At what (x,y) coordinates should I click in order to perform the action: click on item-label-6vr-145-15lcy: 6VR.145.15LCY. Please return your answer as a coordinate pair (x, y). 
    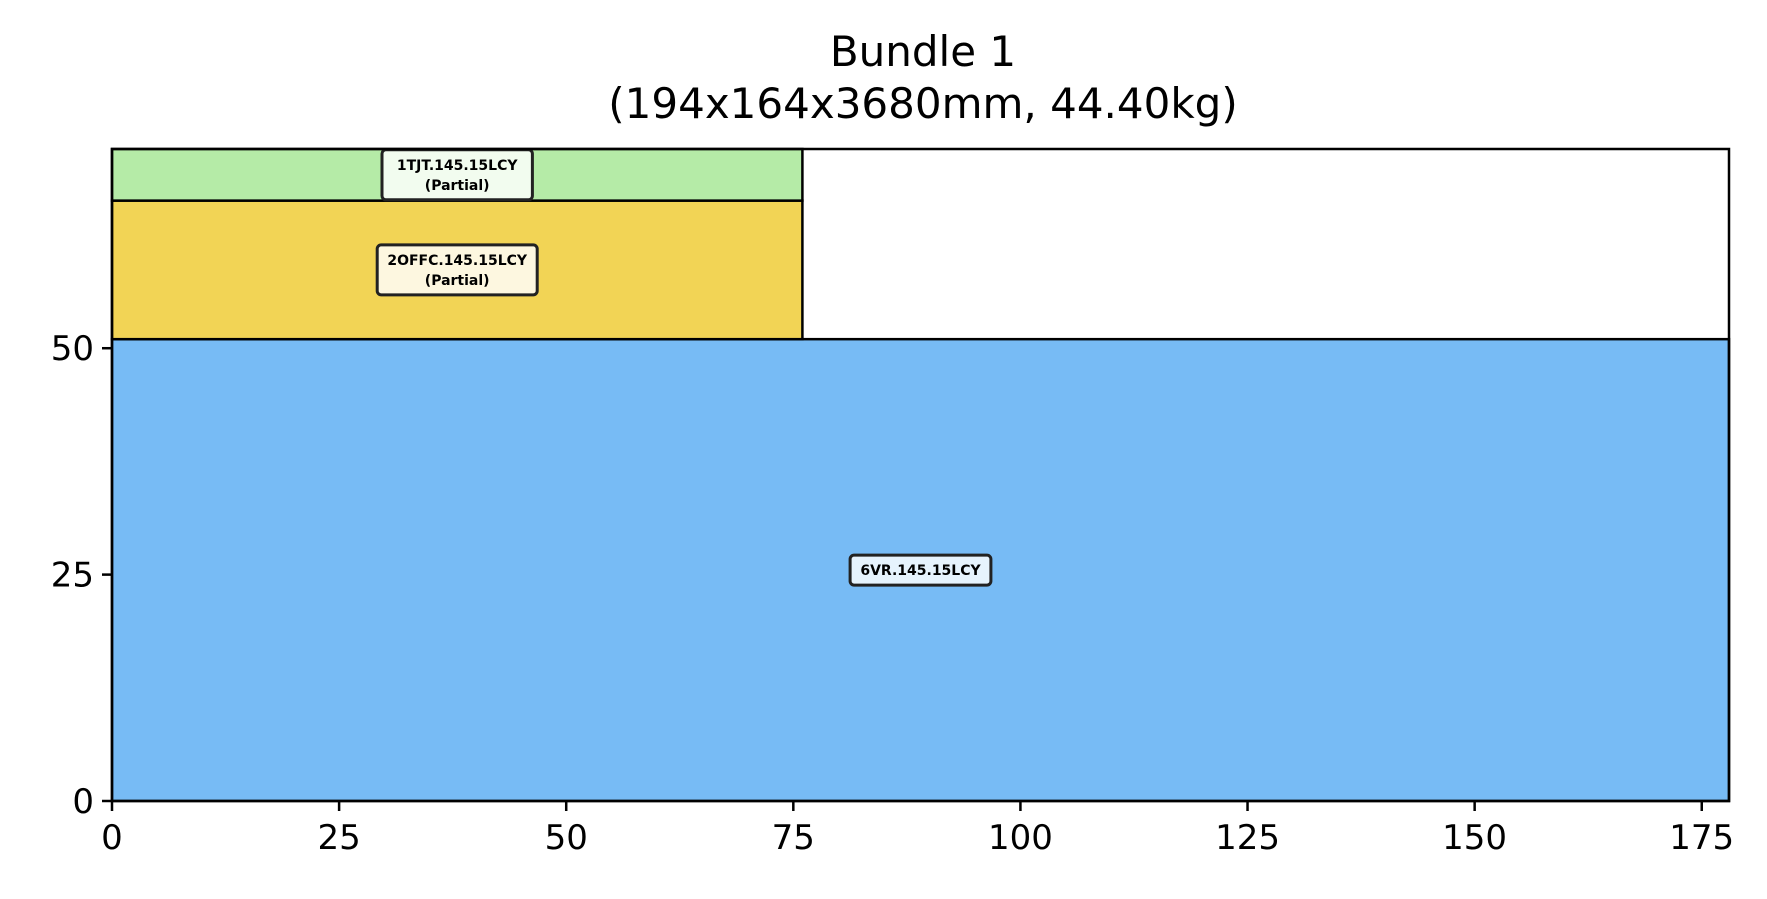
    Looking at the image, I should click on (920, 570).